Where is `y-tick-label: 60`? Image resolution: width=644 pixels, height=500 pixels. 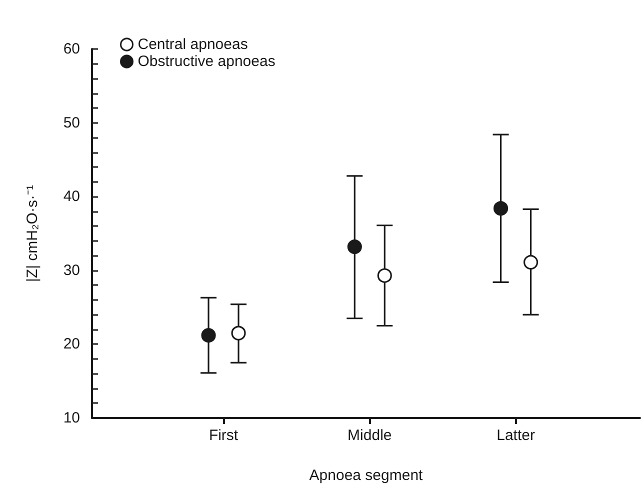 y-tick-label: 60 is located at coordinates (71, 49).